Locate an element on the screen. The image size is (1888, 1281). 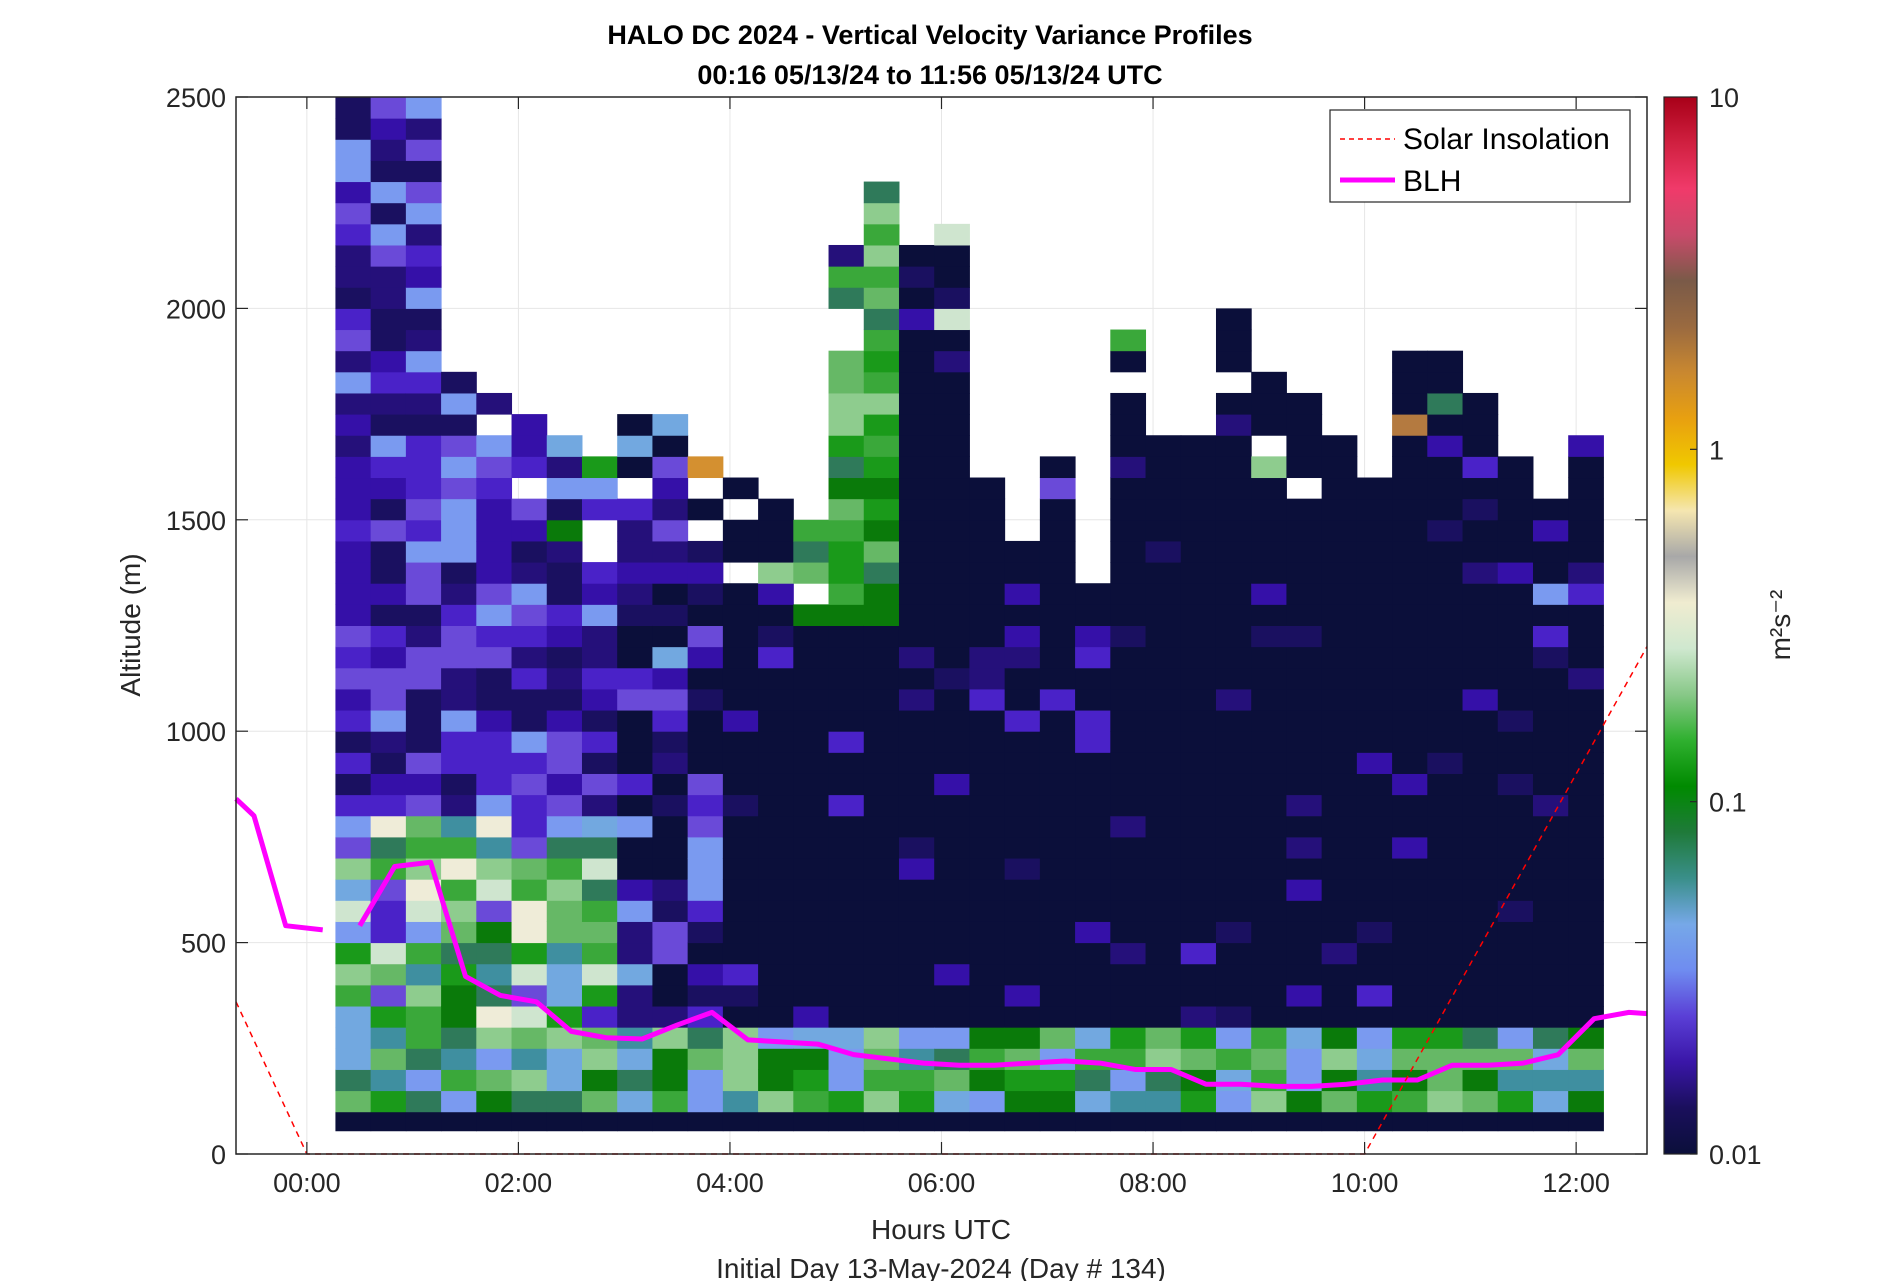
colorbar-gradient is located at coordinates (1680, 625).